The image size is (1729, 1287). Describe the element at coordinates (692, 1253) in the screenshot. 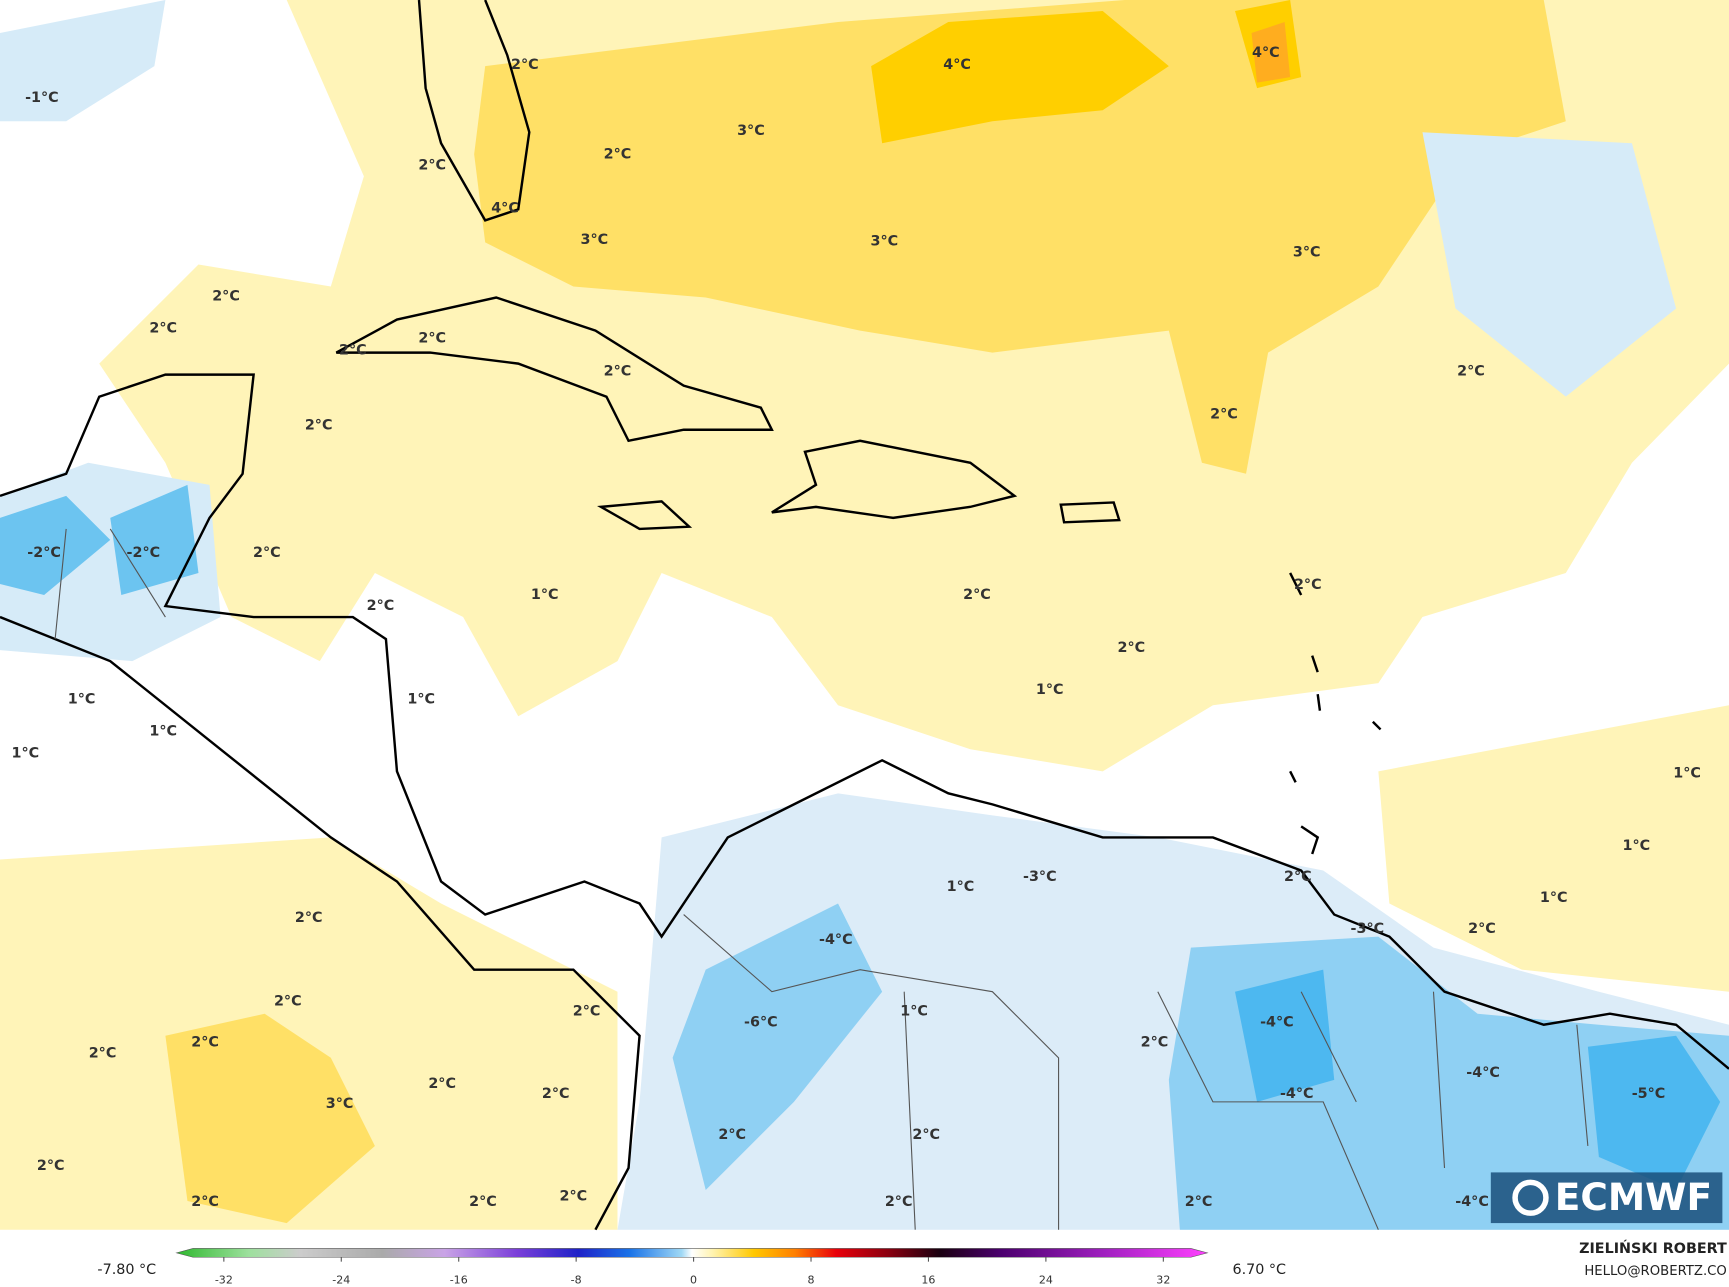

I see `colorbar-bar` at that location.